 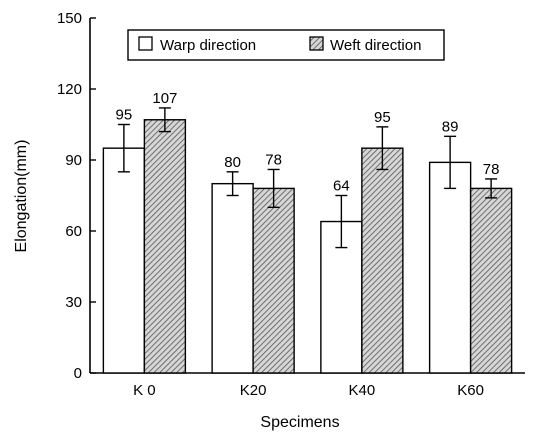 What do you see at coordinates (208, 45) in the screenshot?
I see `legend-label-warp: Warp direction` at bounding box center [208, 45].